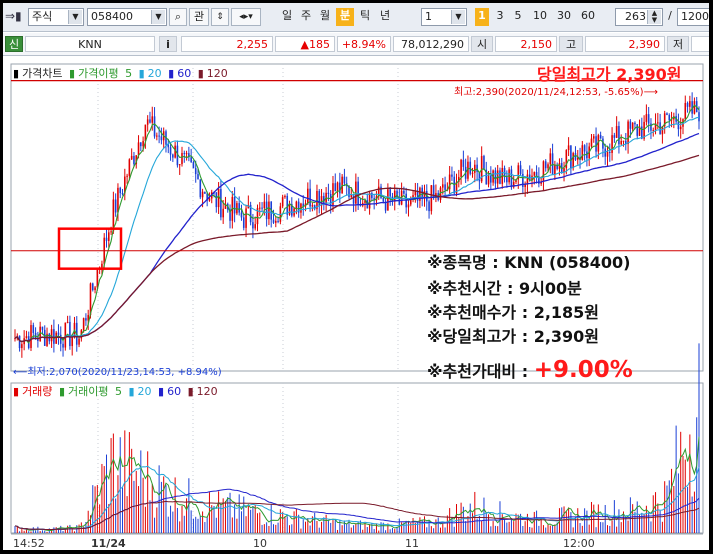 This screenshot has width=713, height=554. What do you see at coordinates (364, 44) in the screenshot?
I see `change-rate: +8.94%` at bounding box center [364, 44].